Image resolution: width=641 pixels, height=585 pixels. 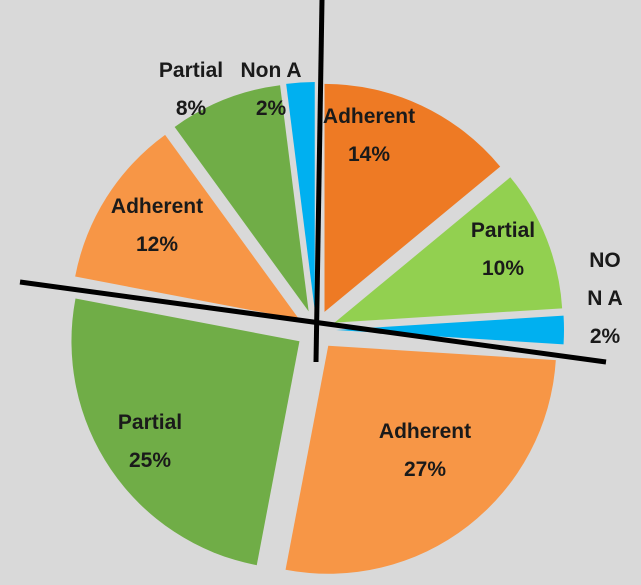 What do you see at coordinates (157, 226) in the screenshot?
I see `slice-label: Adherent 12%` at bounding box center [157, 226].